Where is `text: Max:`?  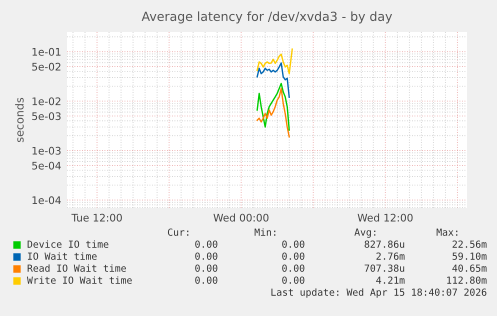 text: Max: is located at coordinates (447, 232).